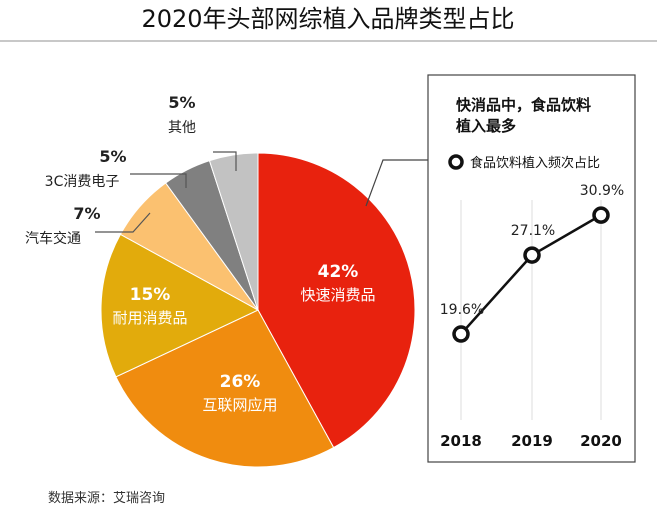 The image size is (657, 514). What do you see at coordinates (456, 162) in the screenshot?
I see `legend-marker-icon` at bounding box center [456, 162].